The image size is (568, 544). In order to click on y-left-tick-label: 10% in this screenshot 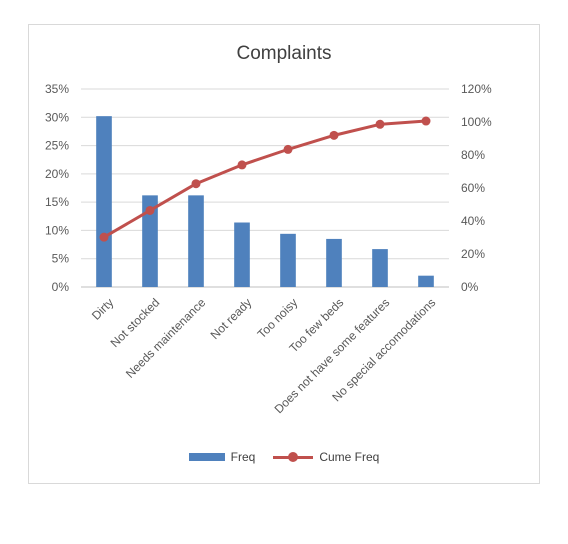, I will do `click(57, 230)`.